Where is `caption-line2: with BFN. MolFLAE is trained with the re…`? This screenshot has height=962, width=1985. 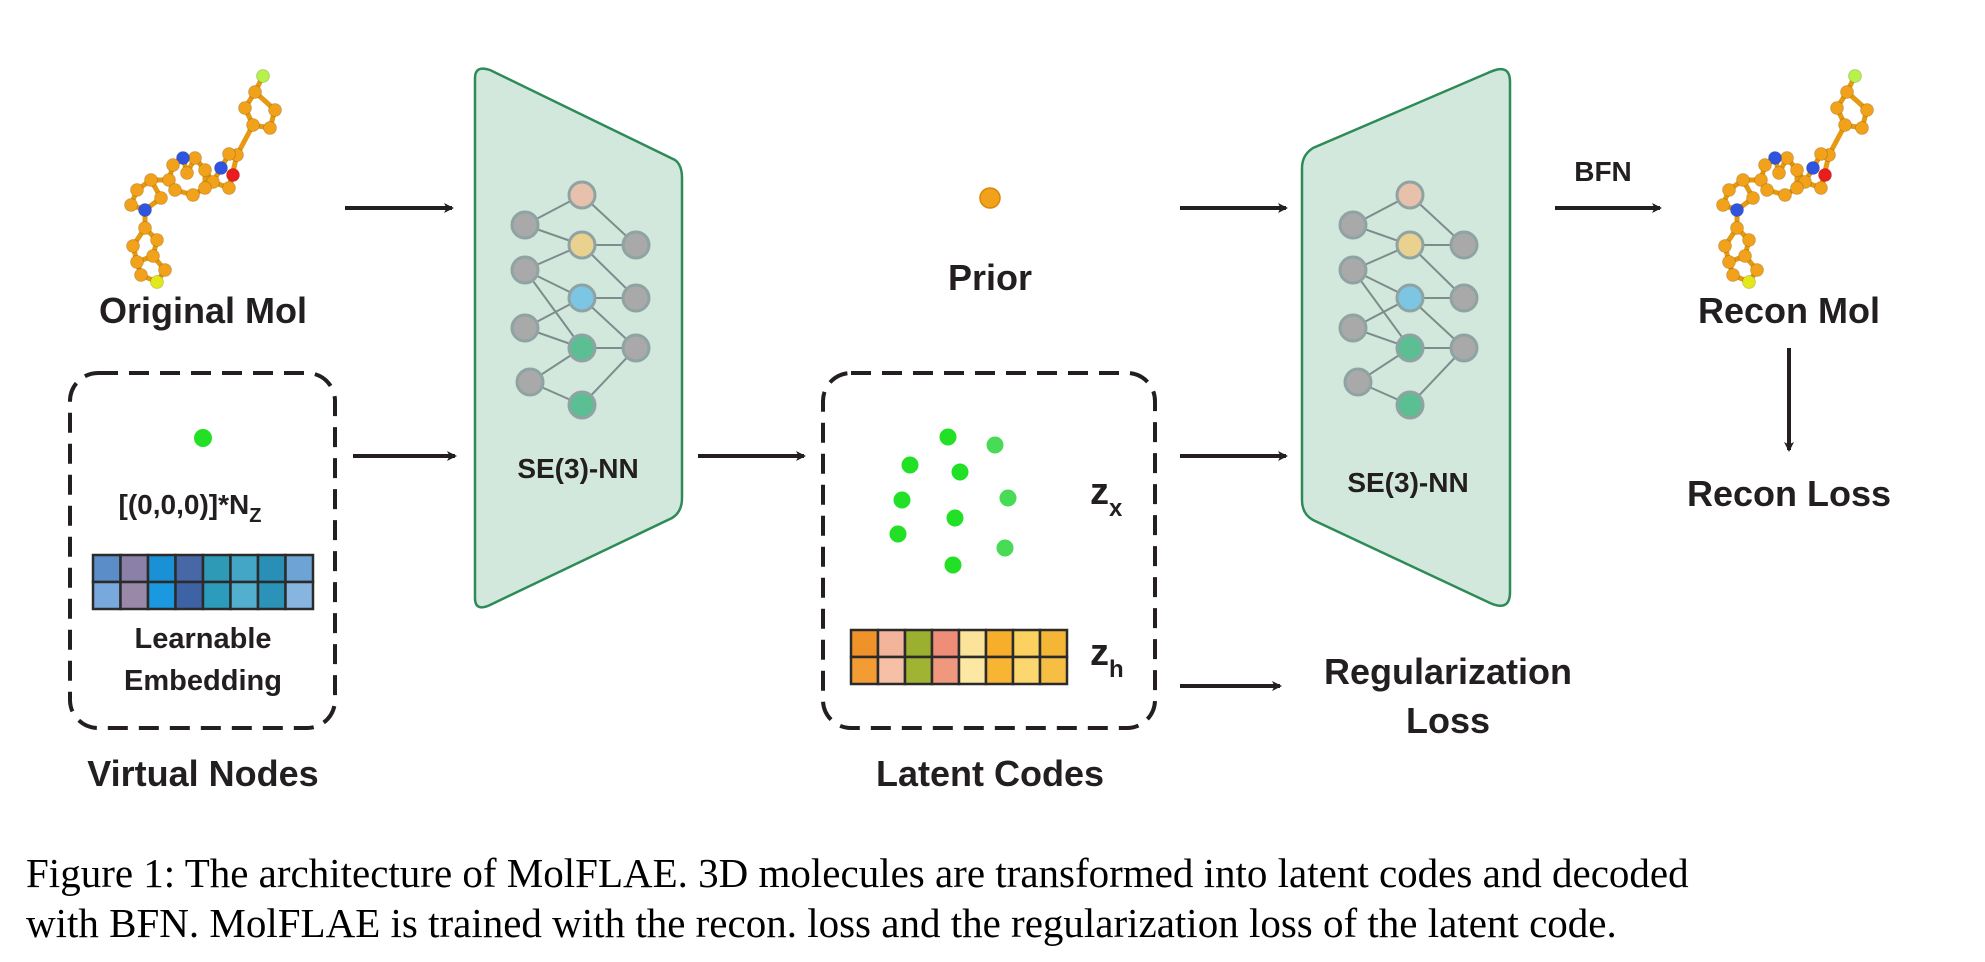
caption-line2: with BFN. MolFLAE is trained with the re… is located at coordinates (821, 923).